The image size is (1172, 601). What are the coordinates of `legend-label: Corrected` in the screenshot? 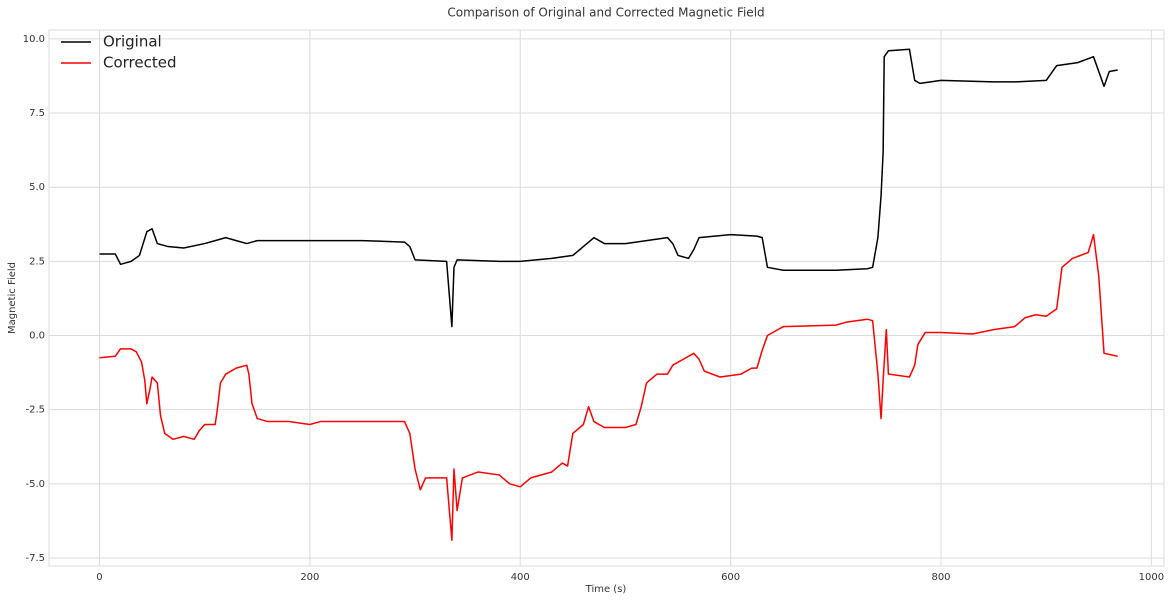 It's located at (140, 63).